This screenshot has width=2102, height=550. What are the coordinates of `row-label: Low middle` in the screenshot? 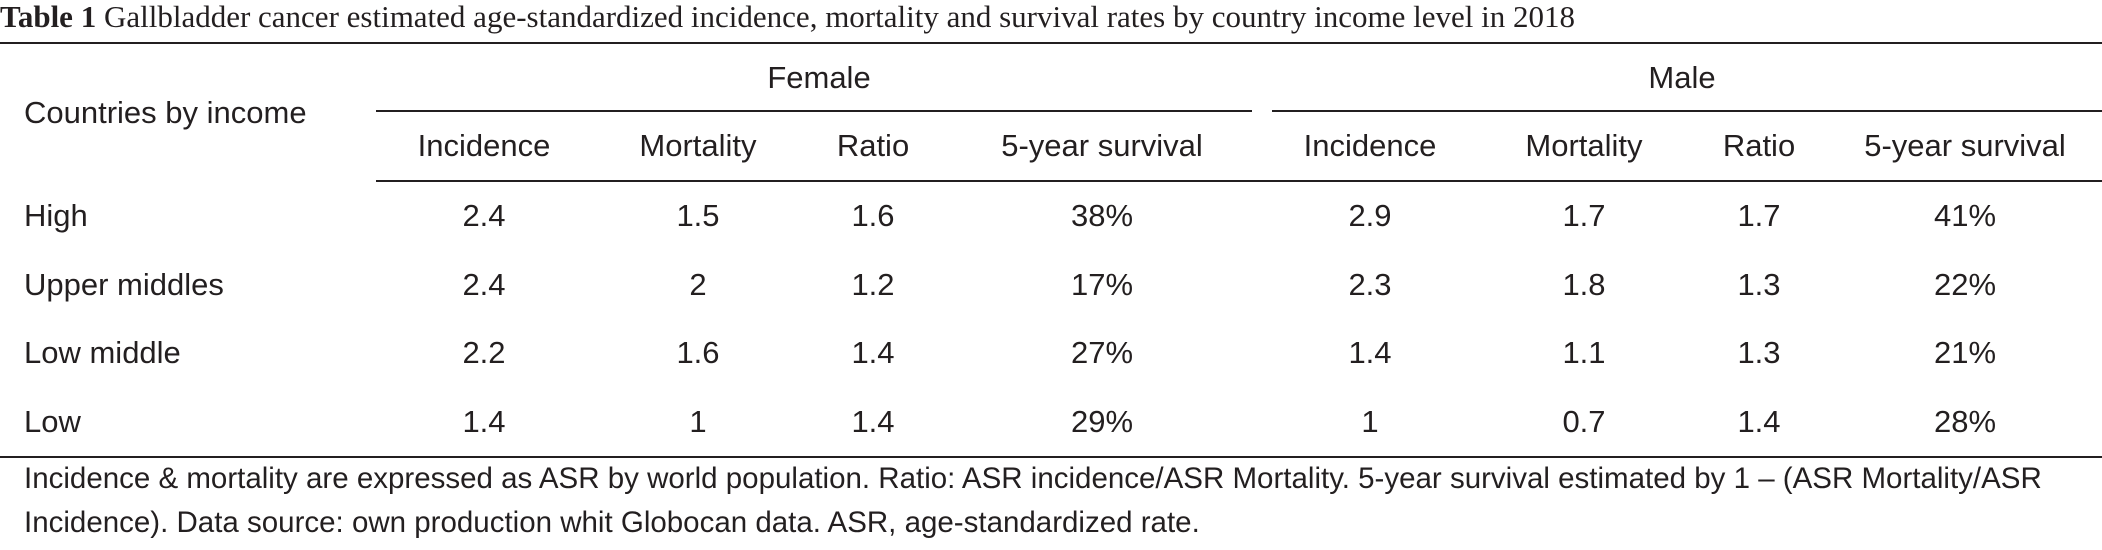 It's located at (102, 353).